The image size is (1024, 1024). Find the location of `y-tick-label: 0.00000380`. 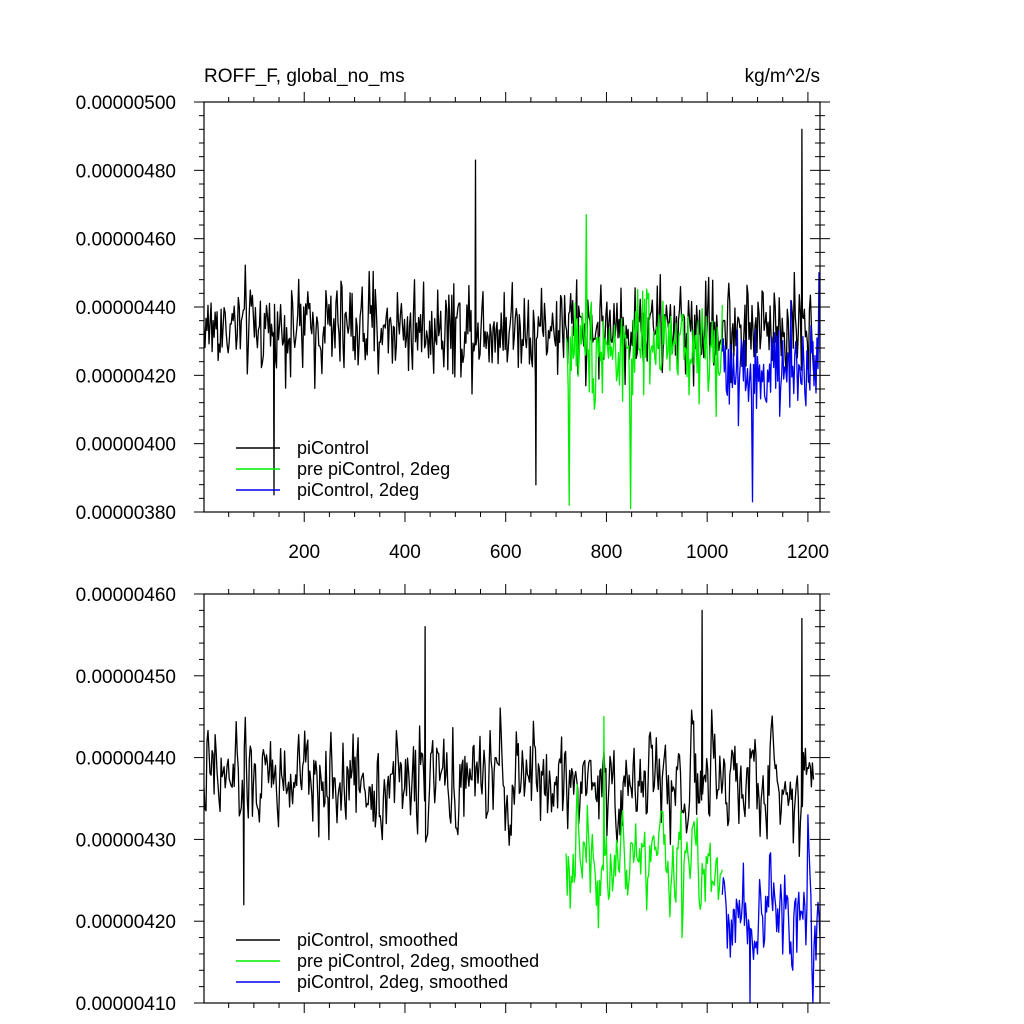

y-tick-label: 0.00000380 is located at coordinates (126, 513).